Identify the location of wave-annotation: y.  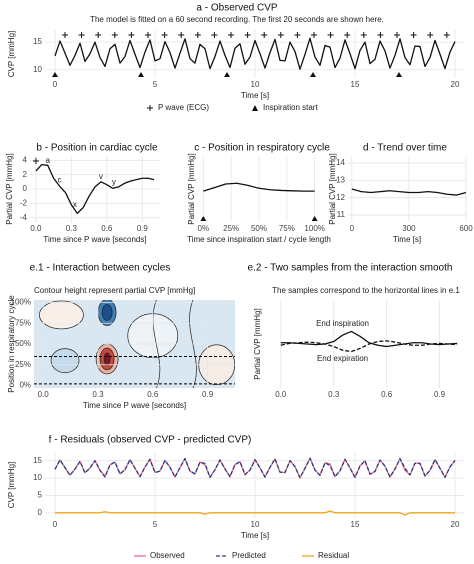
(114, 182).